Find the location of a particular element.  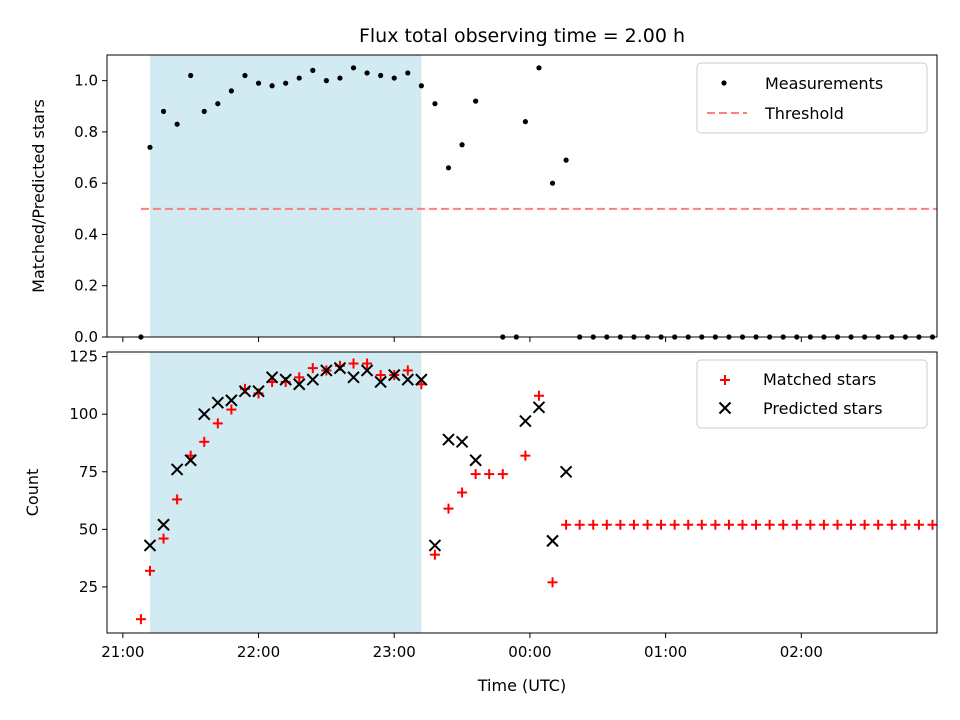

legend-box is located at coordinates (812, 394).